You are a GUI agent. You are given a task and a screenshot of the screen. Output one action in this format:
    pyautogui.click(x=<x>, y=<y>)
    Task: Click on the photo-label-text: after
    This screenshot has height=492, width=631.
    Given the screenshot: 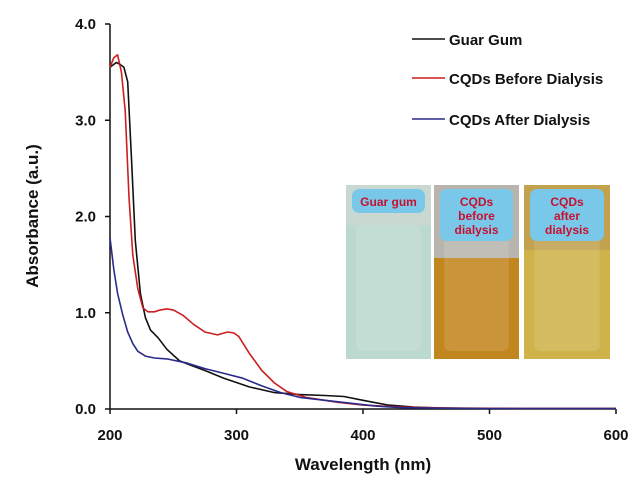 What is the action you would take?
    pyautogui.click(x=567, y=216)
    